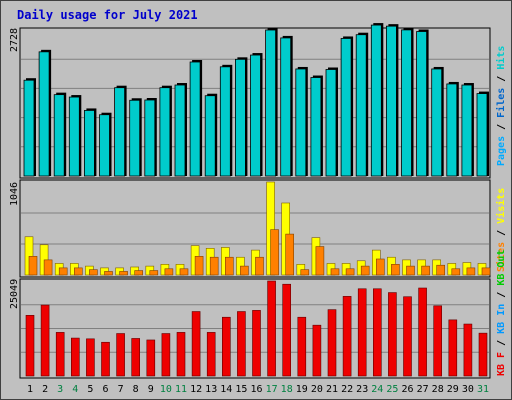  What do you see at coordinates (241, 389) in the screenshot?
I see `x-tick-label: 15` at bounding box center [241, 389].